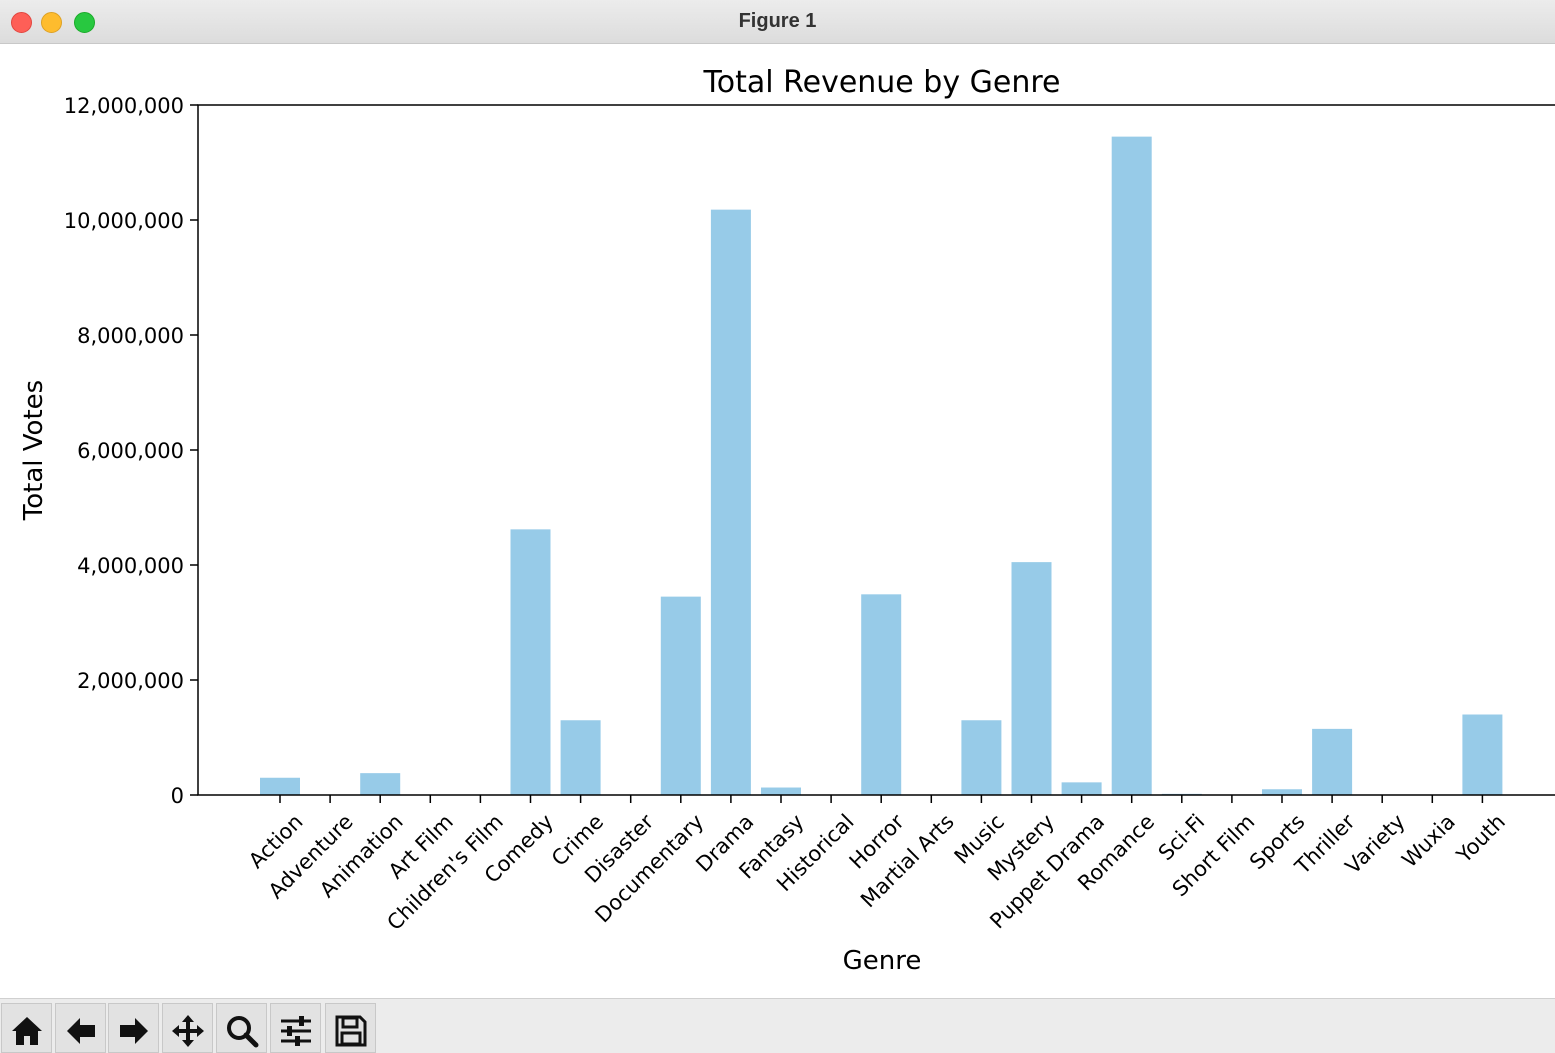  Describe the element at coordinates (1428, 841) in the screenshot. I see `x-tick-label: Wuxia` at that location.